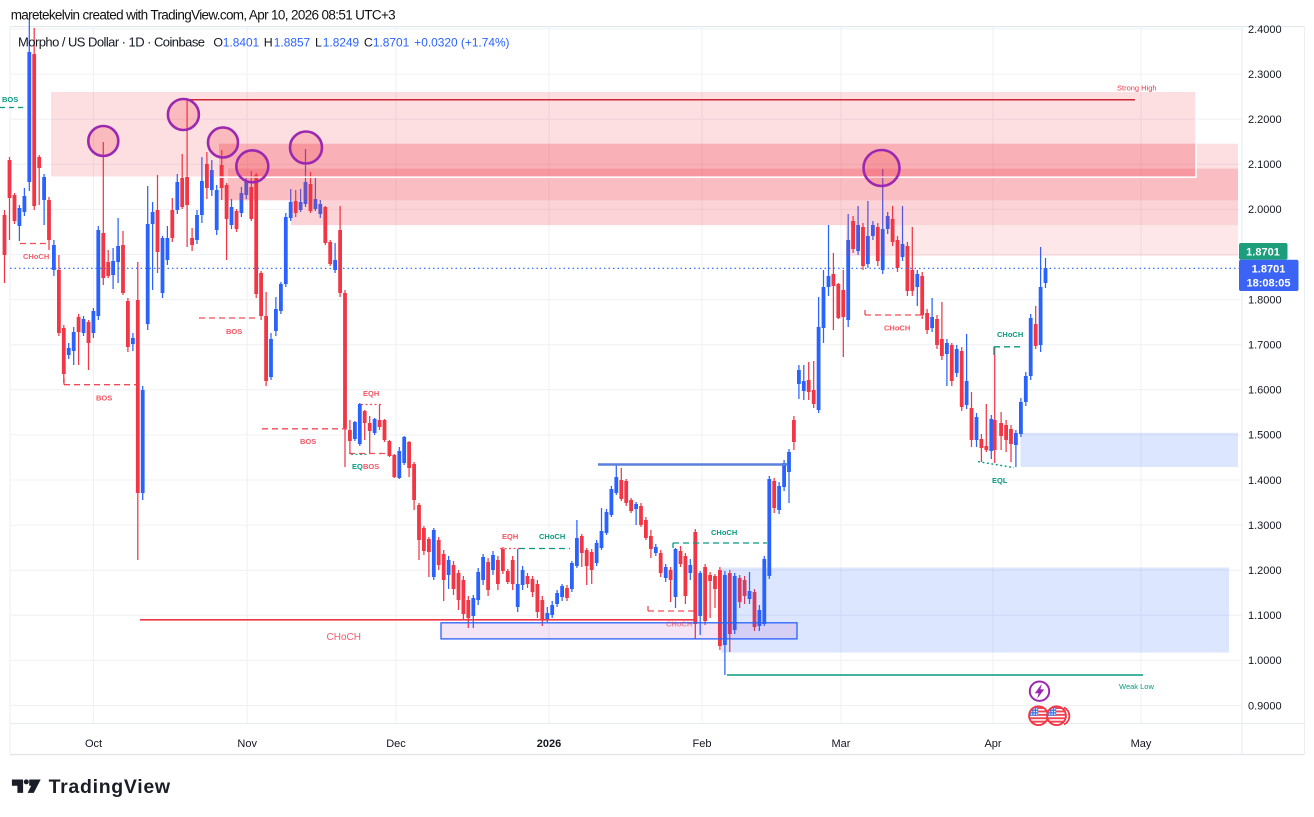 Image resolution: width=1314 pixels, height=817 pixels. What do you see at coordinates (1265, 165) in the screenshot?
I see `svg-text: 2.1000` at bounding box center [1265, 165].